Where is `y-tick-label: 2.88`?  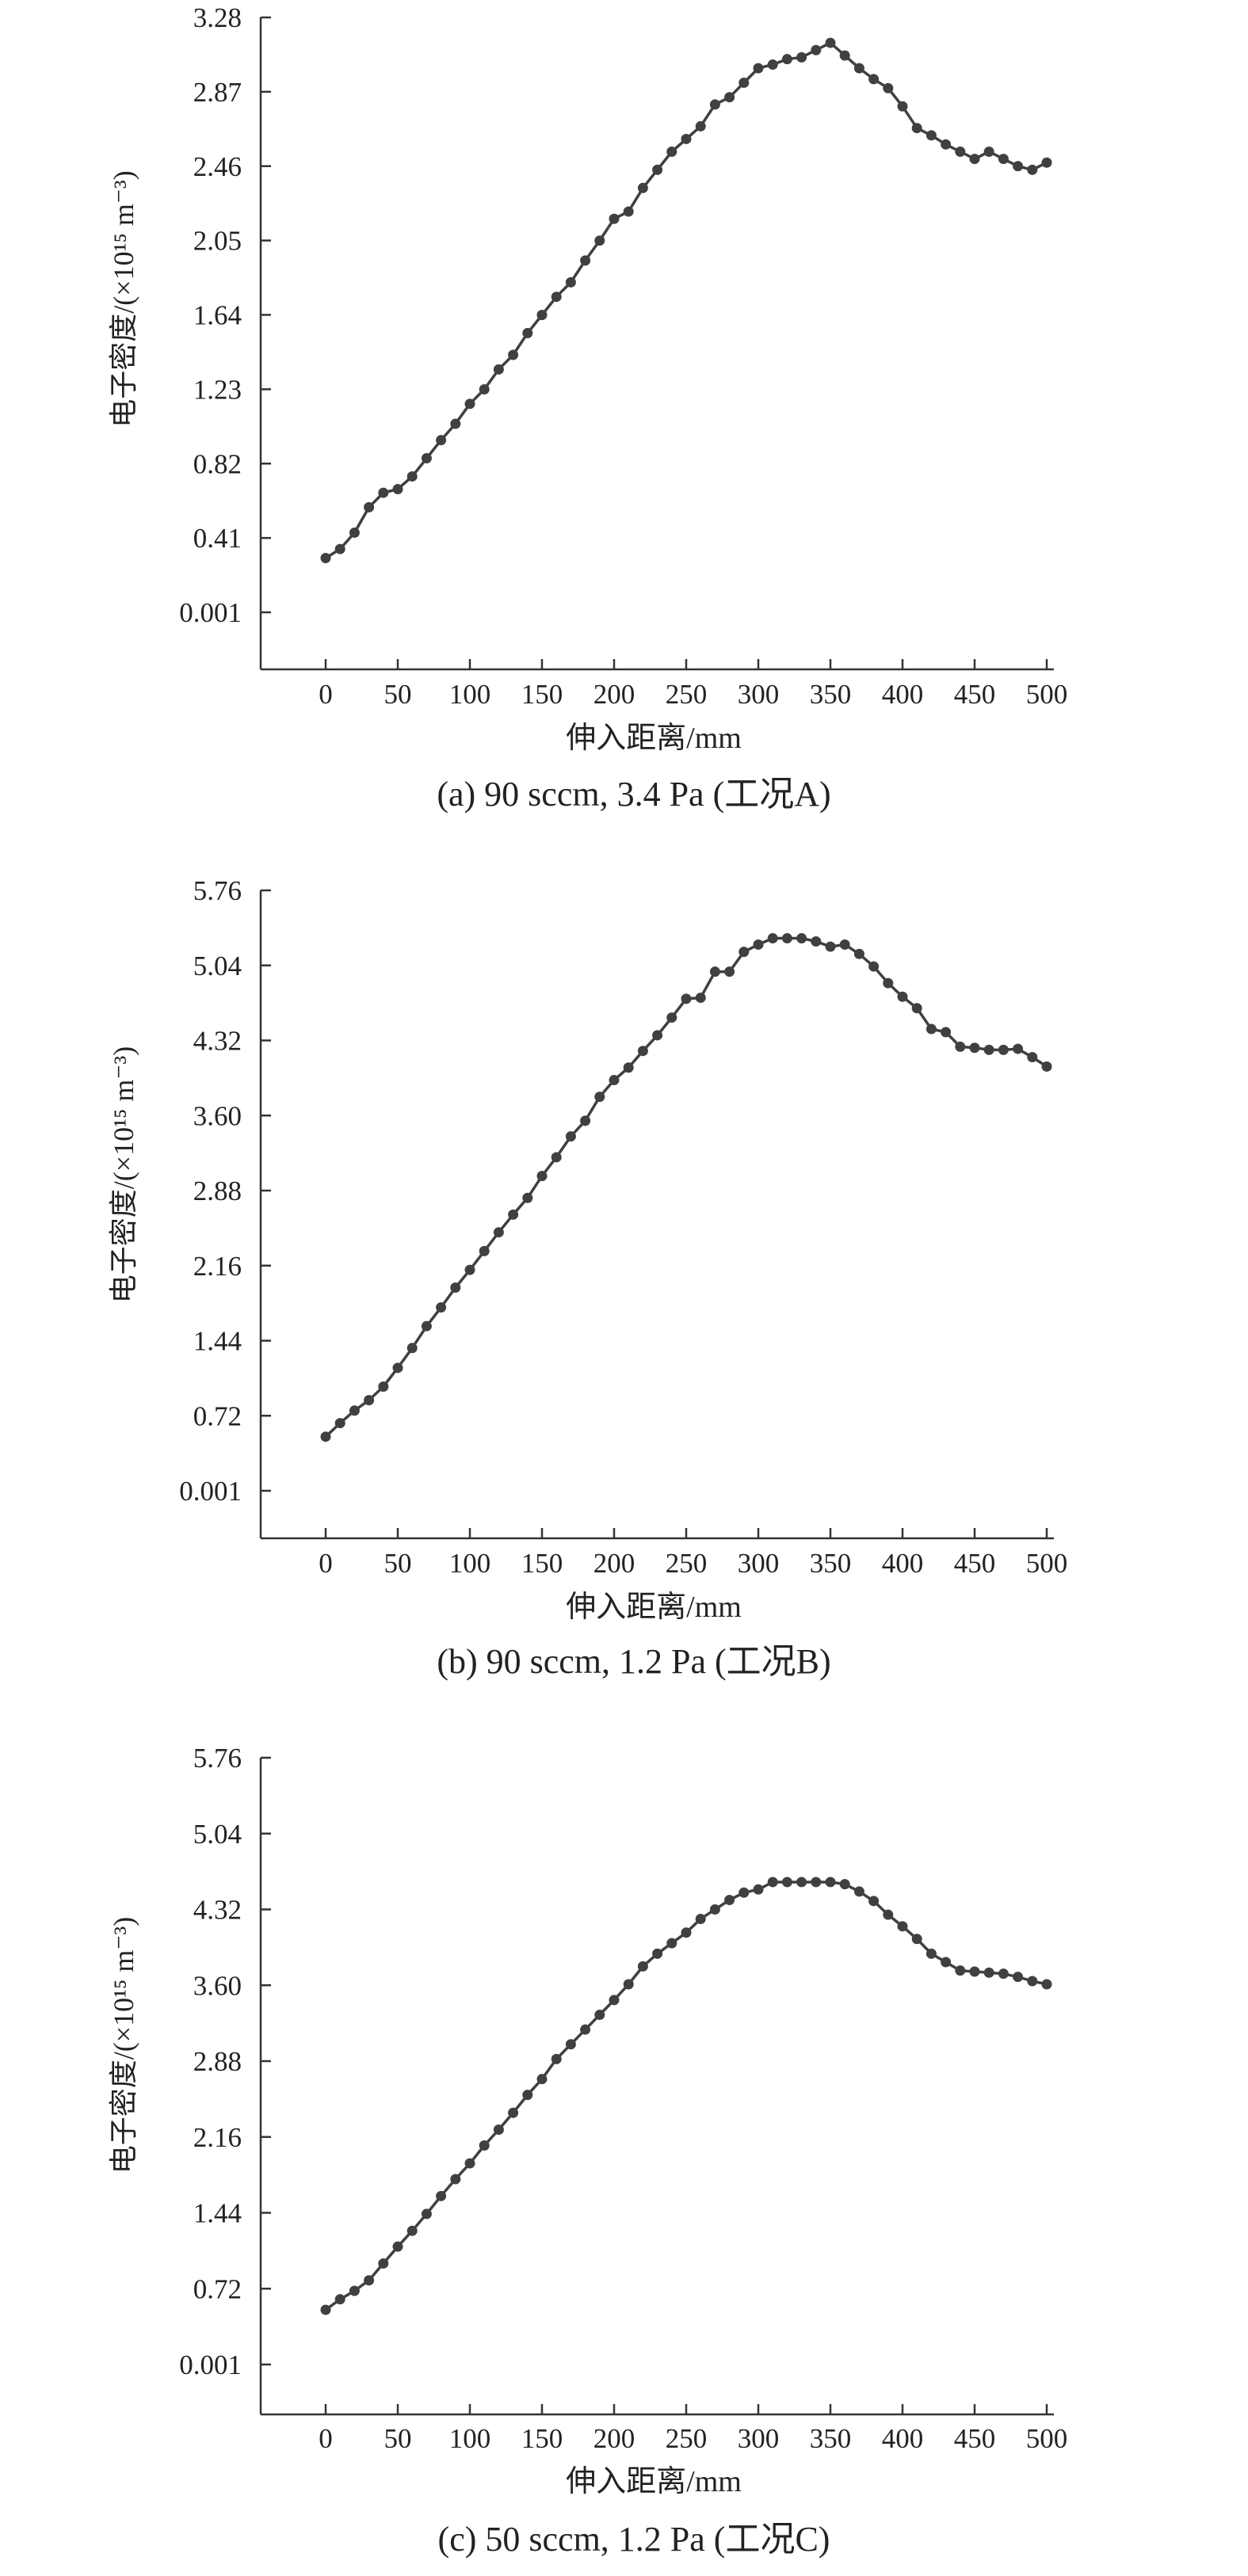 y-tick-label: 2.88 is located at coordinates (217, 2061).